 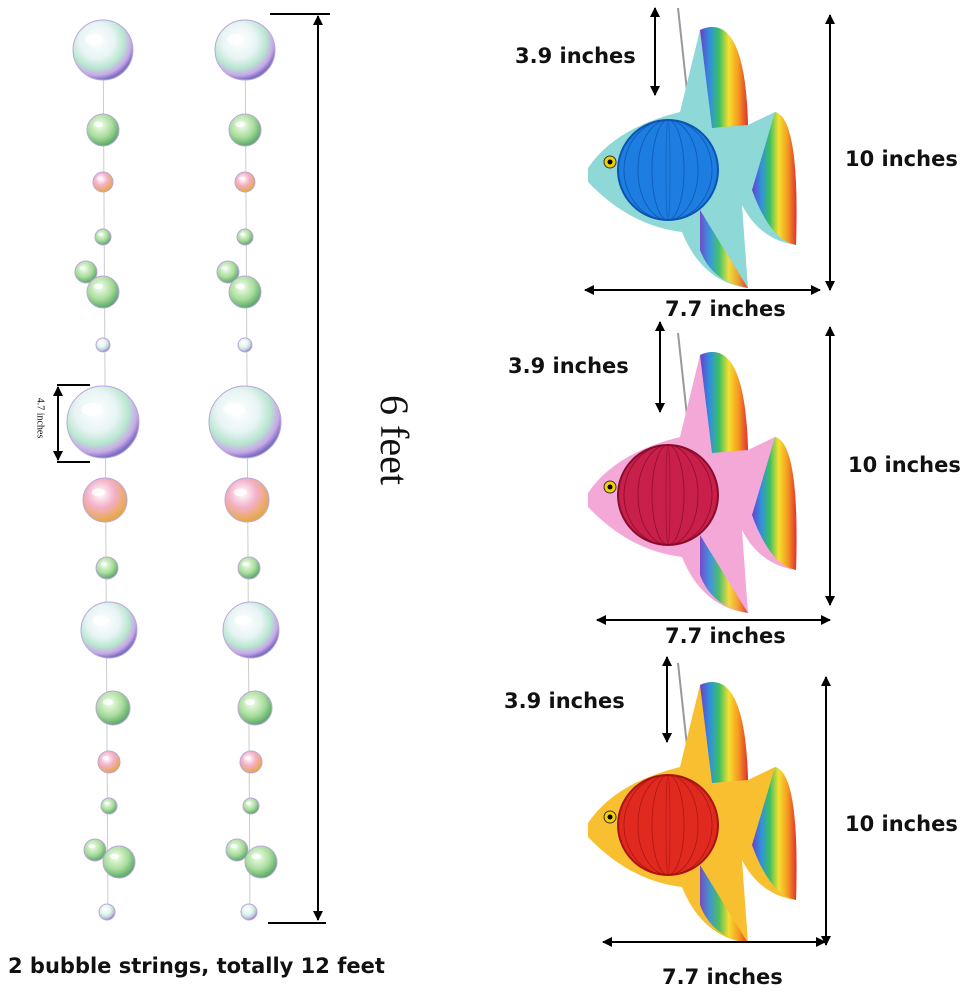 What do you see at coordinates (196, 966) in the screenshot?
I see `caption: 2 bubble strings, totally 12 feet` at bounding box center [196, 966].